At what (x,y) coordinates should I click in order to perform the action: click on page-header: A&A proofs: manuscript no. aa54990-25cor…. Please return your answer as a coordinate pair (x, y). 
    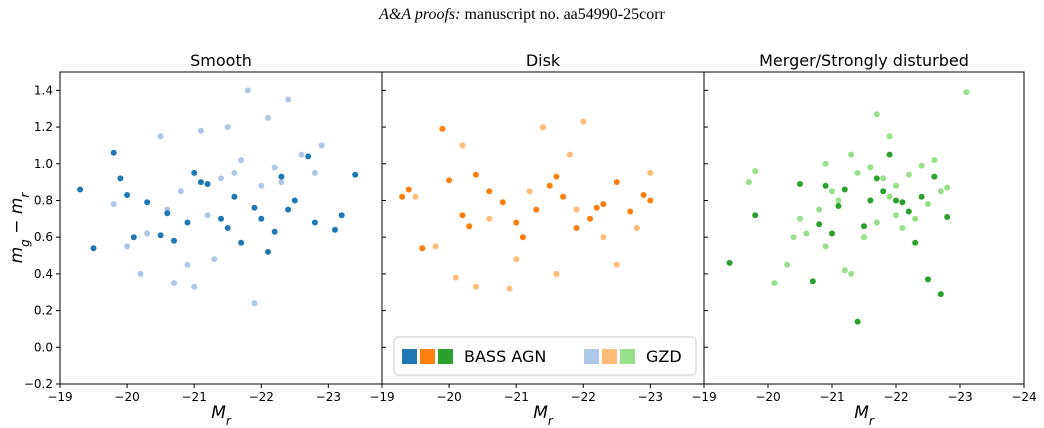
    Looking at the image, I should click on (522, 15).